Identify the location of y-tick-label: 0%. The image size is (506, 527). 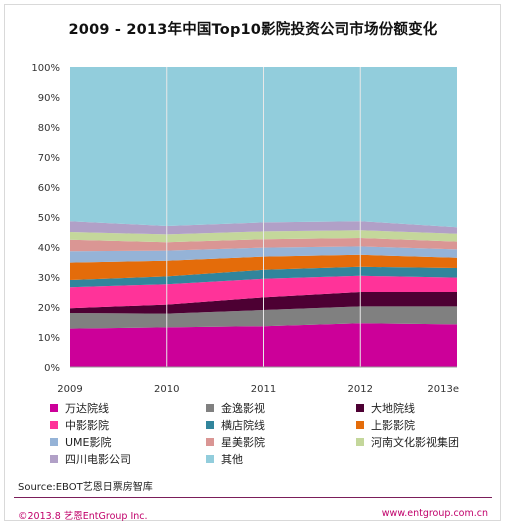
(52, 368).